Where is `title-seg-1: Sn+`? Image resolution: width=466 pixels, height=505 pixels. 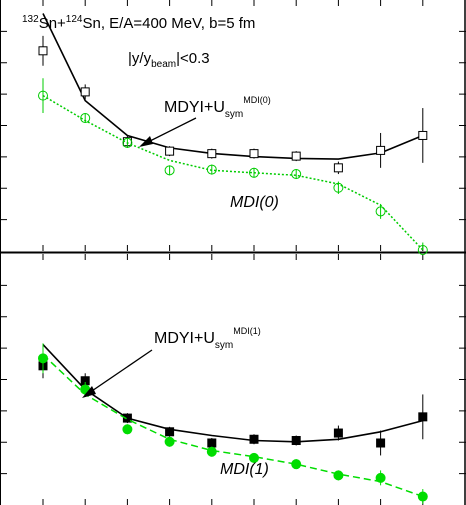
title-seg-1: Sn+ is located at coordinates (52, 23).